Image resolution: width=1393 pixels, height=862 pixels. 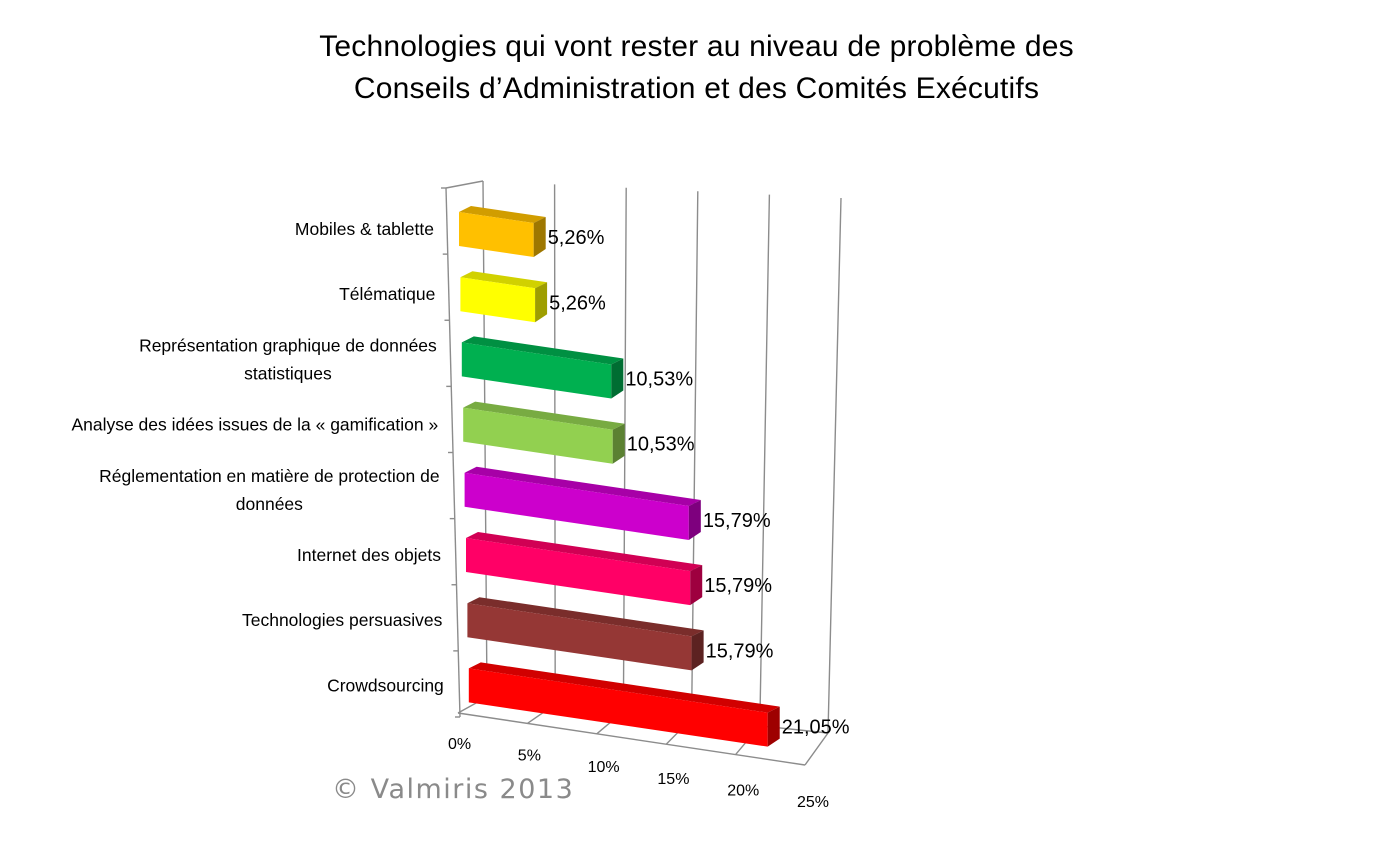 What do you see at coordinates (743, 790) in the screenshot?
I see `x-tick-label: 20%` at bounding box center [743, 790].